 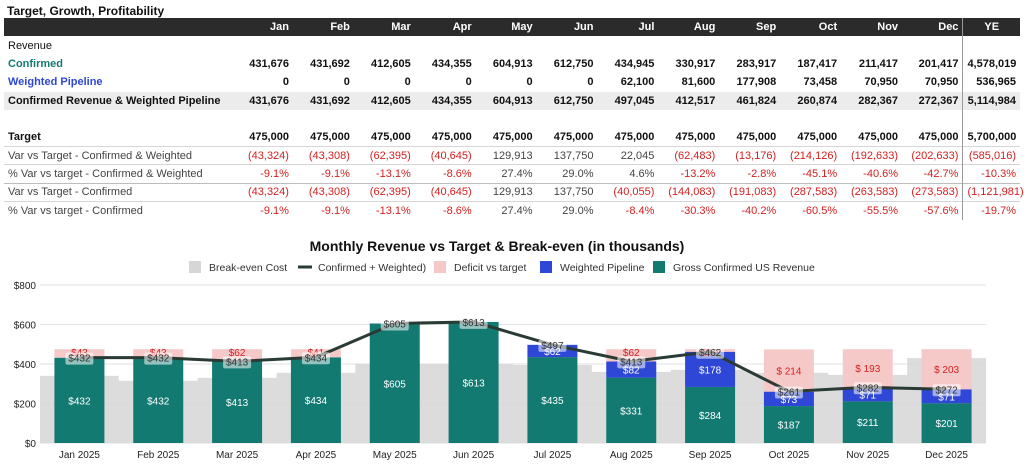 I want to click on row-label: Confirmed Revenue & Weighted Pipeline, so click(x=118, y=100).